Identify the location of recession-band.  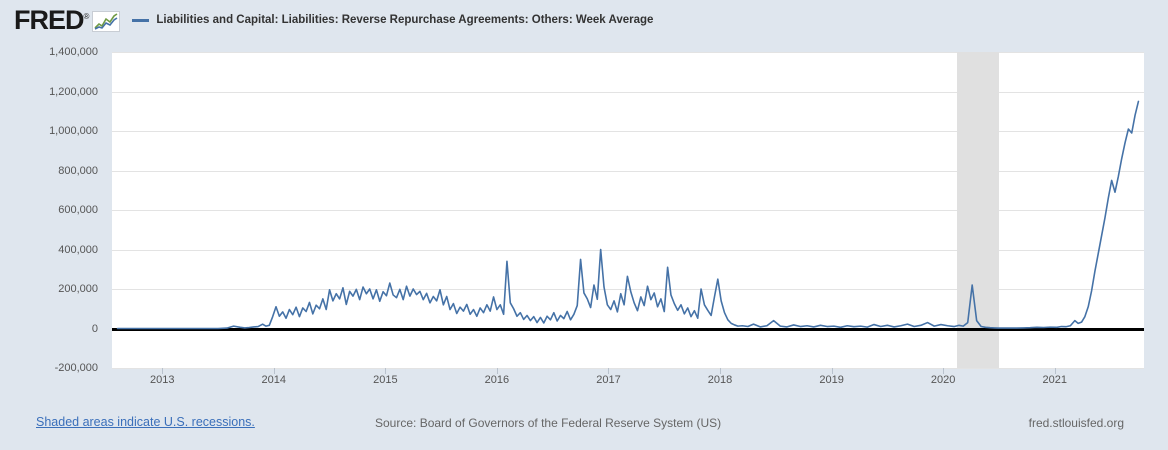
(977, 210).